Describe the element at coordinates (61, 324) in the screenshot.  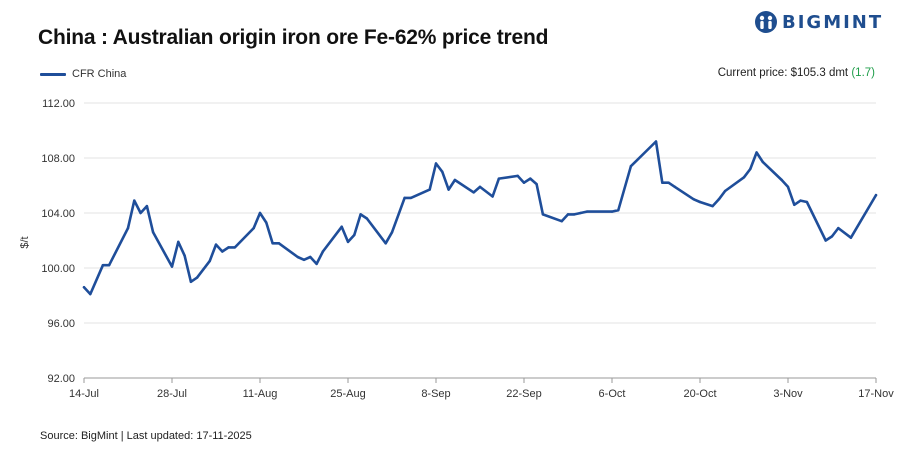
I see `y-tick-label: 96.00` at that location.